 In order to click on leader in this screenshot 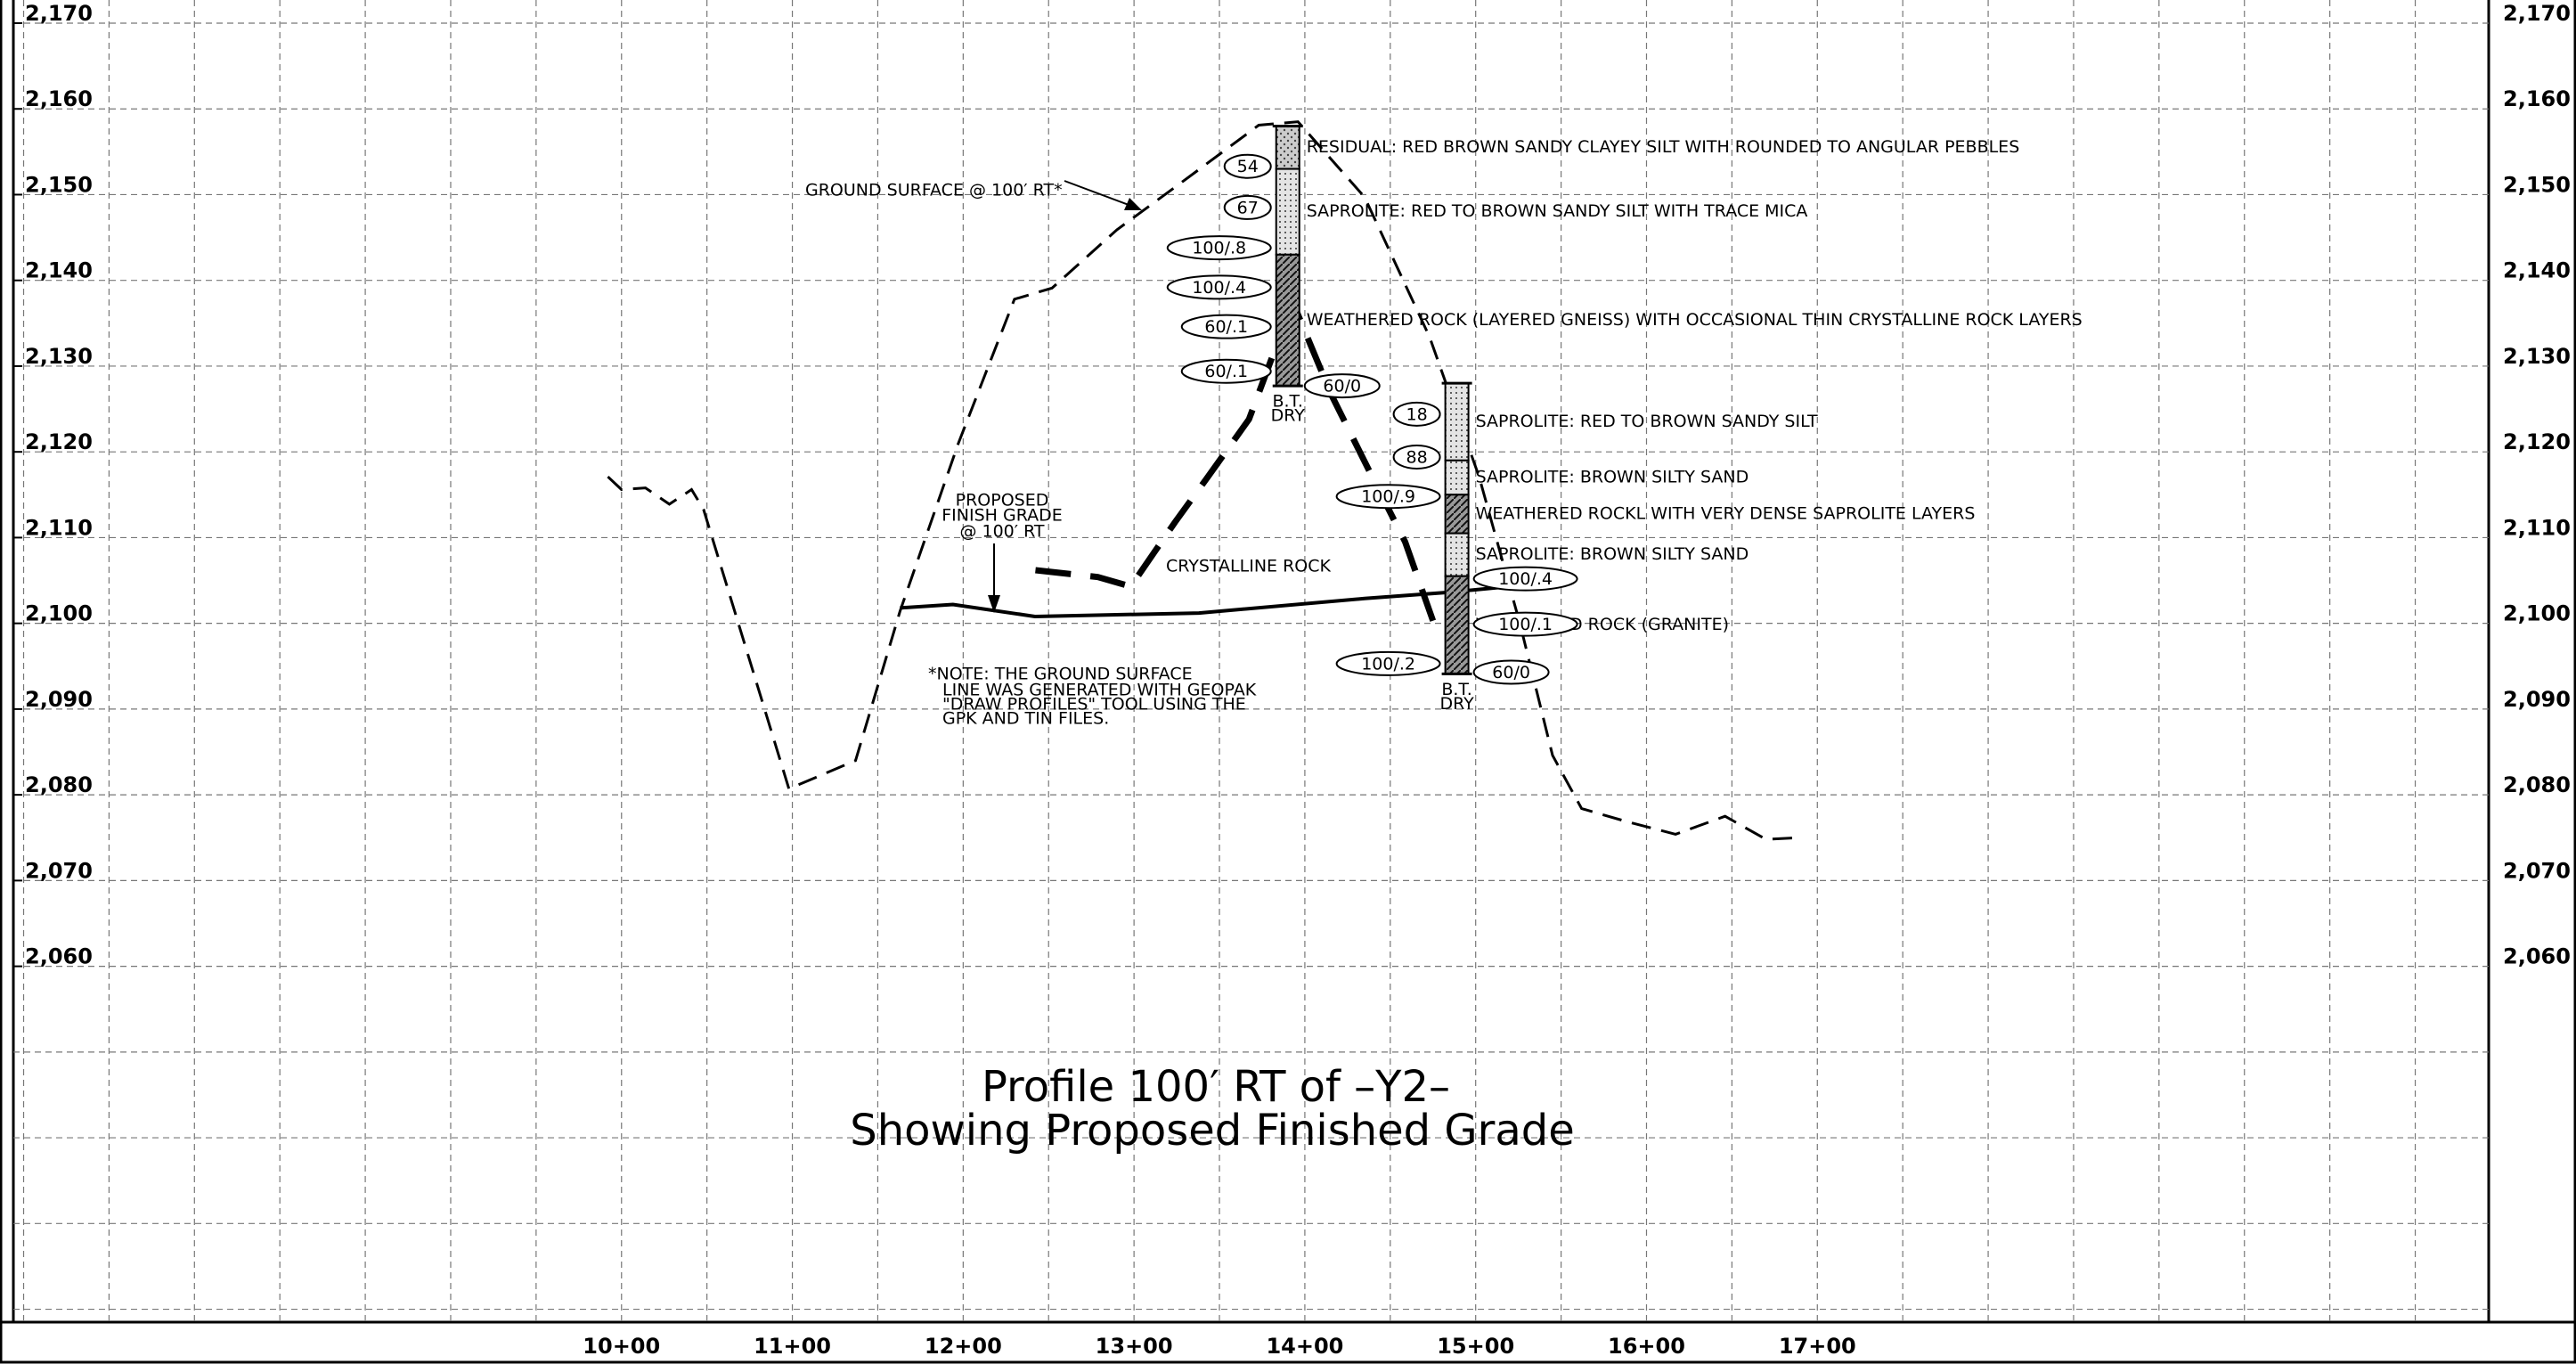, I will do `click(1102, 194)`.